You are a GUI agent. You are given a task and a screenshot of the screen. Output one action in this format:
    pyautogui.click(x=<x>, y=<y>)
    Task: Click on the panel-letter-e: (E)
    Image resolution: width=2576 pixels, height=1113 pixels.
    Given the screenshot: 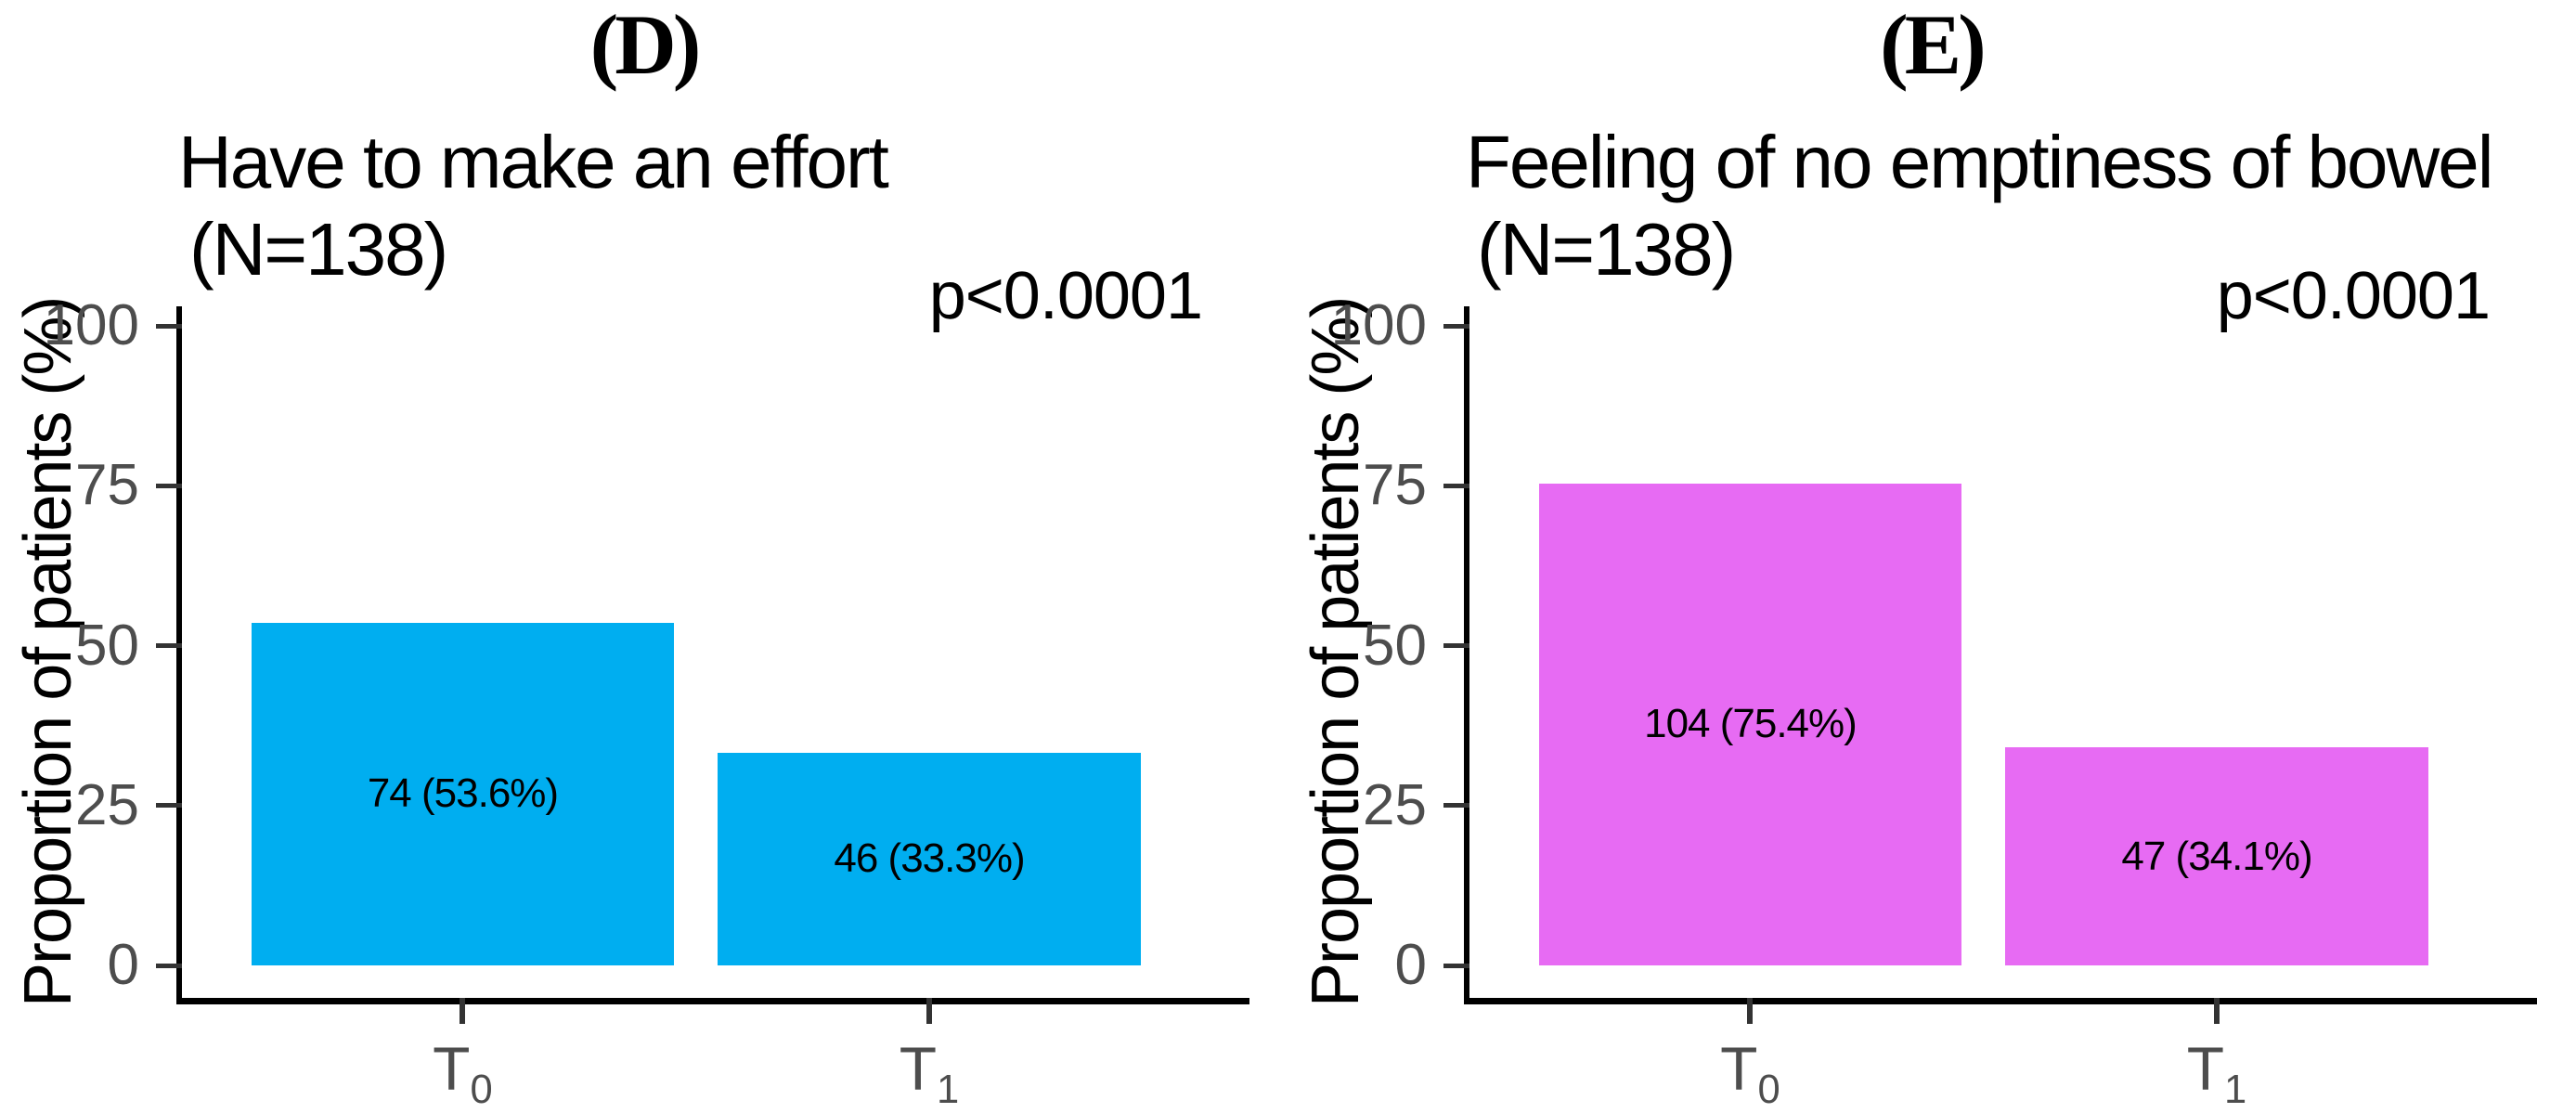 What is the action you would take?
    pyautogui.click(x=1933, y=46)
    